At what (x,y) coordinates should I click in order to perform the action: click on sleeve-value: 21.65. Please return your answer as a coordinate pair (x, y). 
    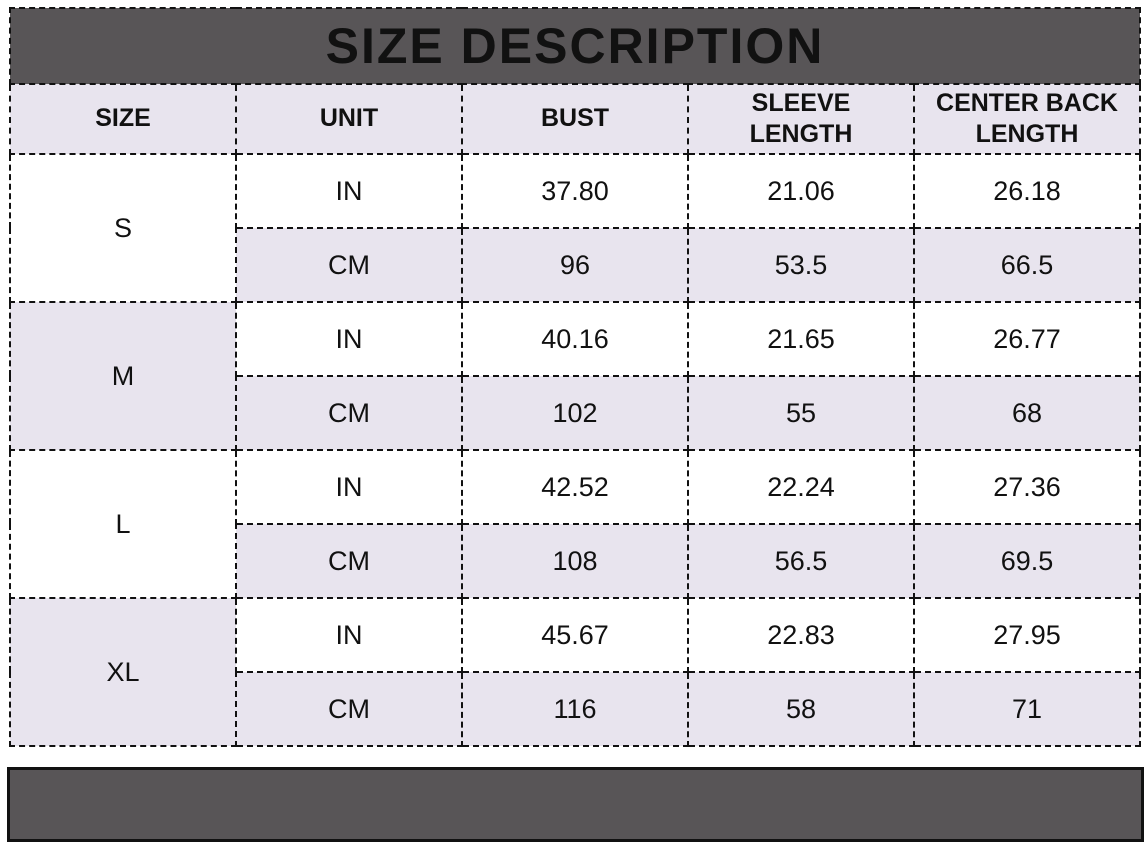
    Looking at the image, I should click on (801, 339).